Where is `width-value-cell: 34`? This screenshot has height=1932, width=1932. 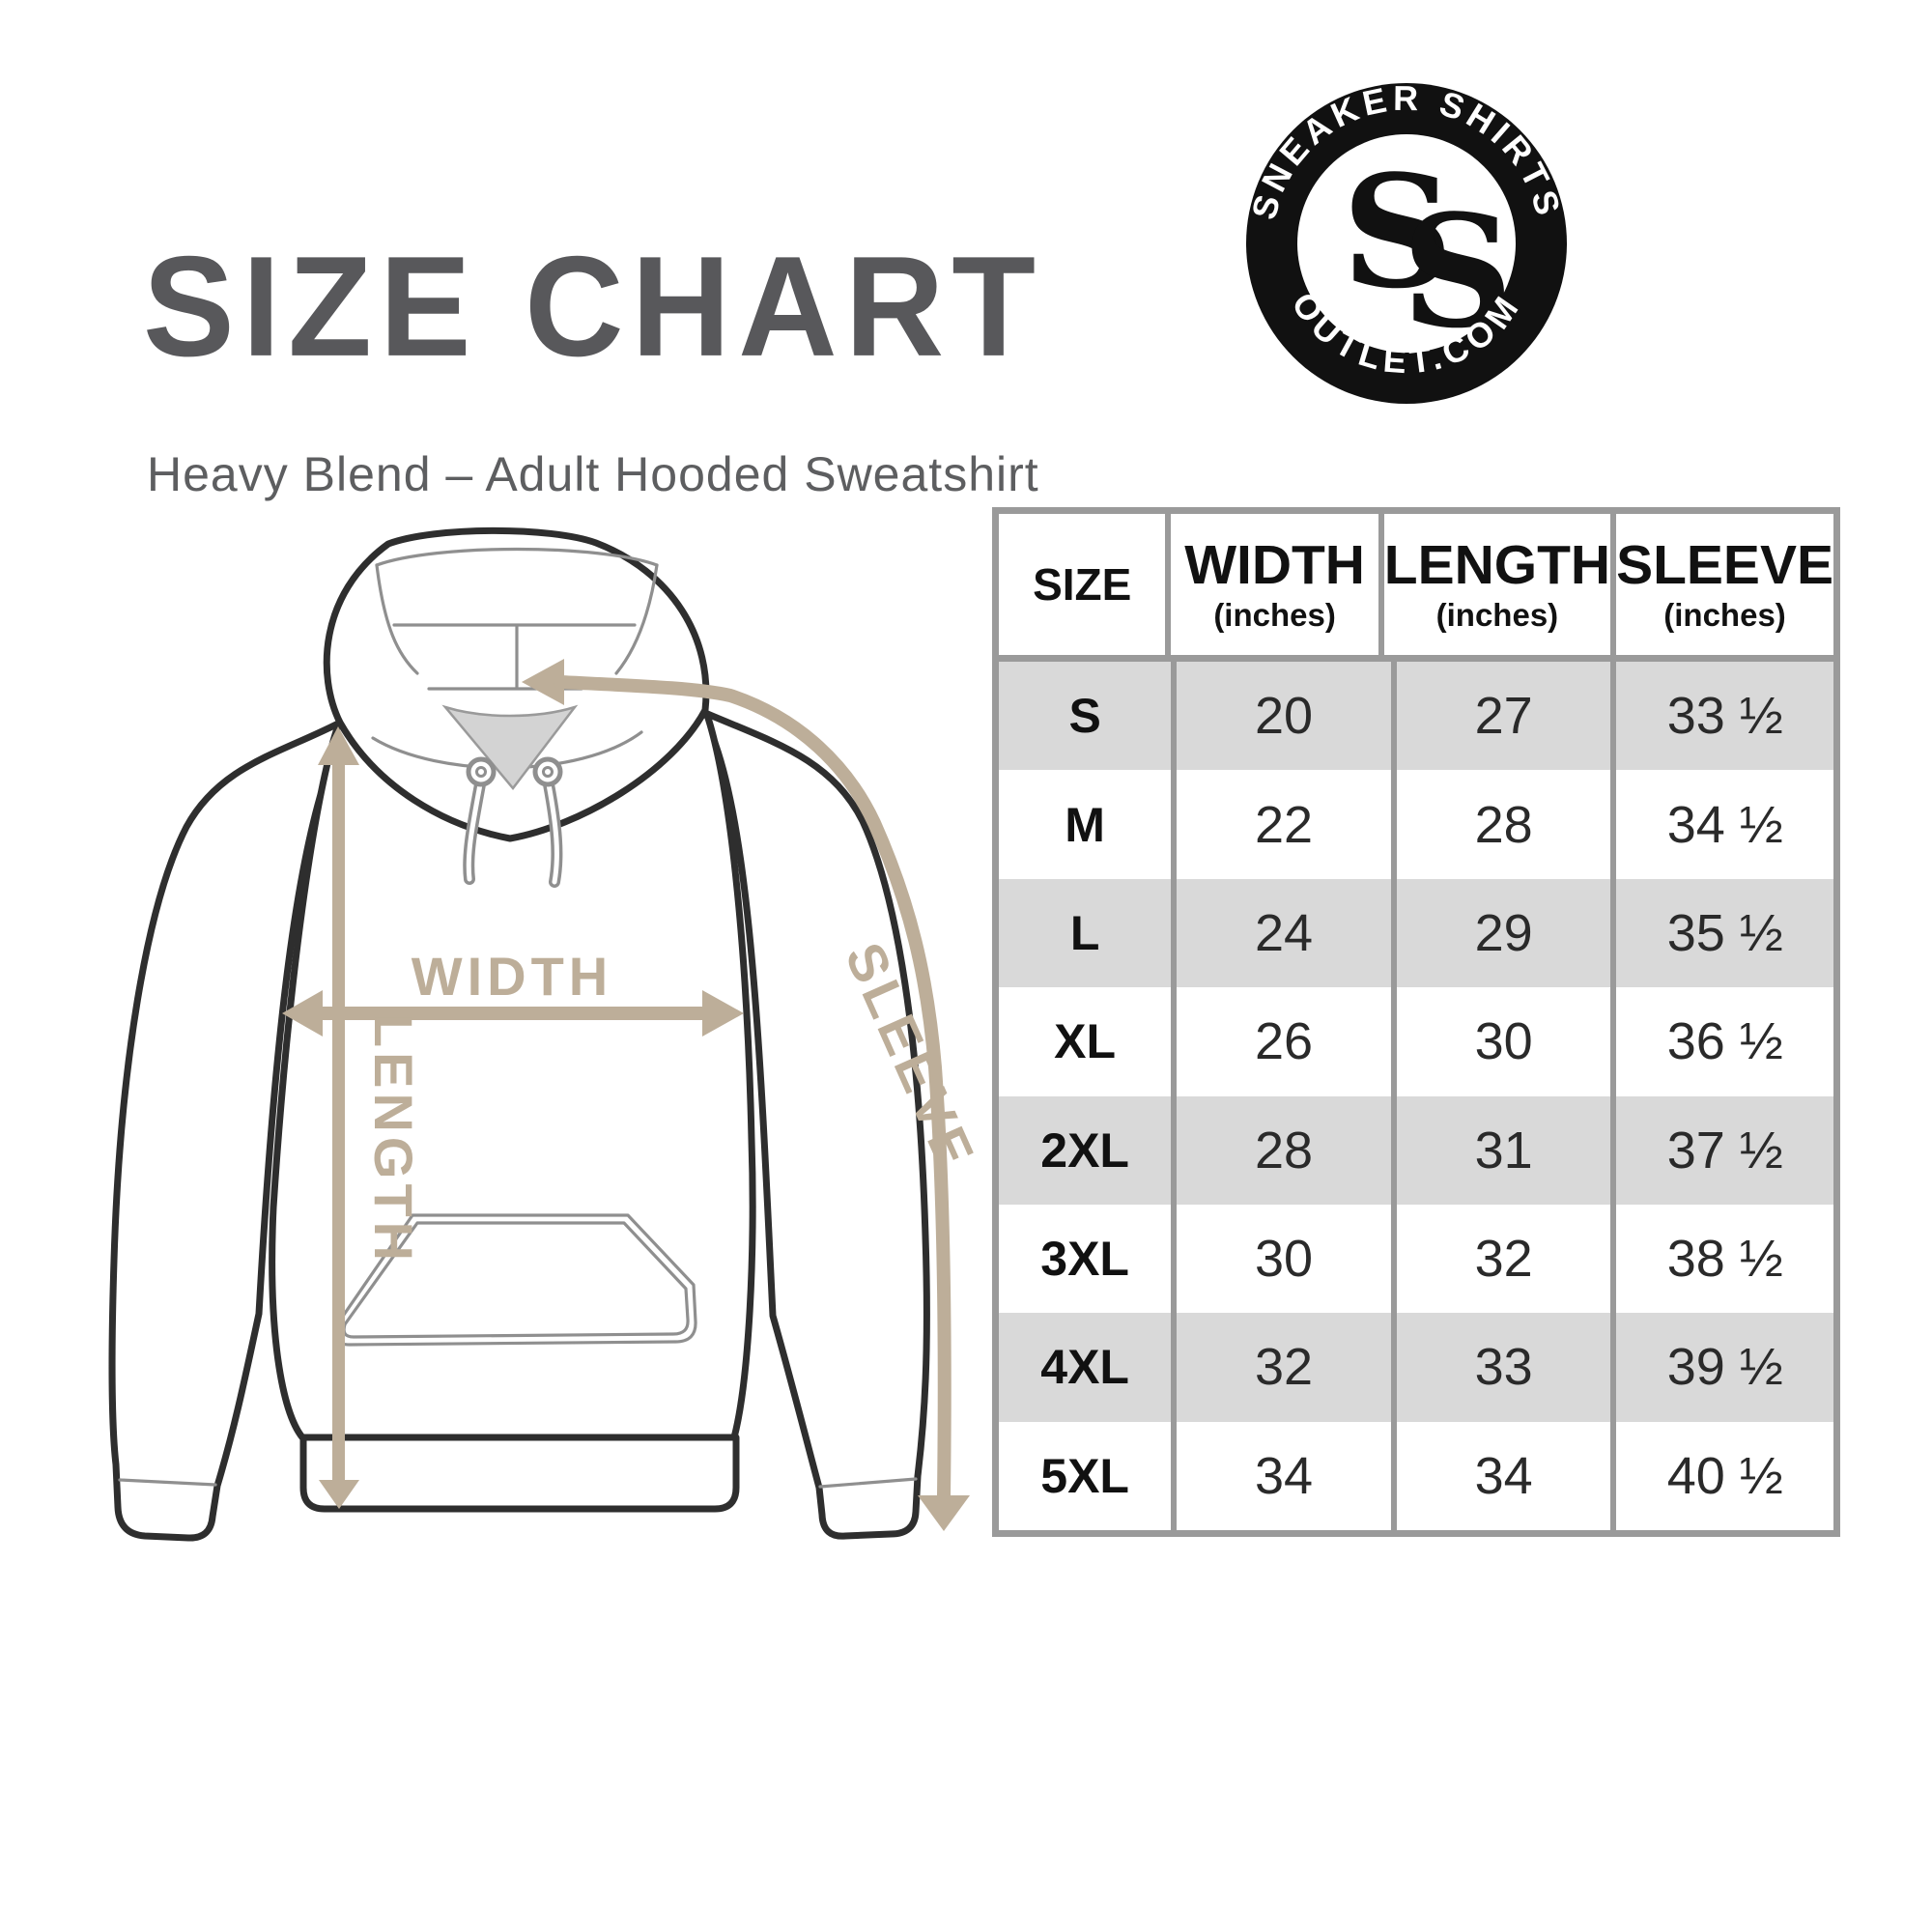
width-value-cell: 34 is located at coordinates (1284, 1475).